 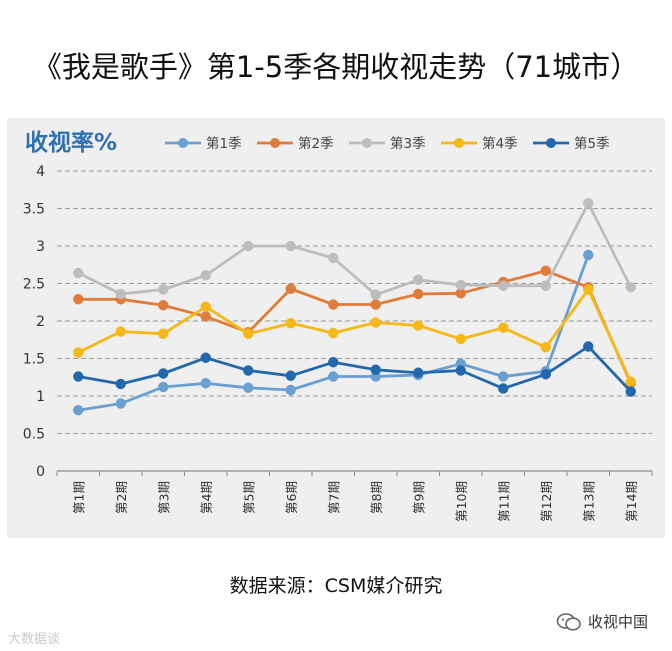 I want to click on y-tick-label: 2.5, so click(x=34, y=285).